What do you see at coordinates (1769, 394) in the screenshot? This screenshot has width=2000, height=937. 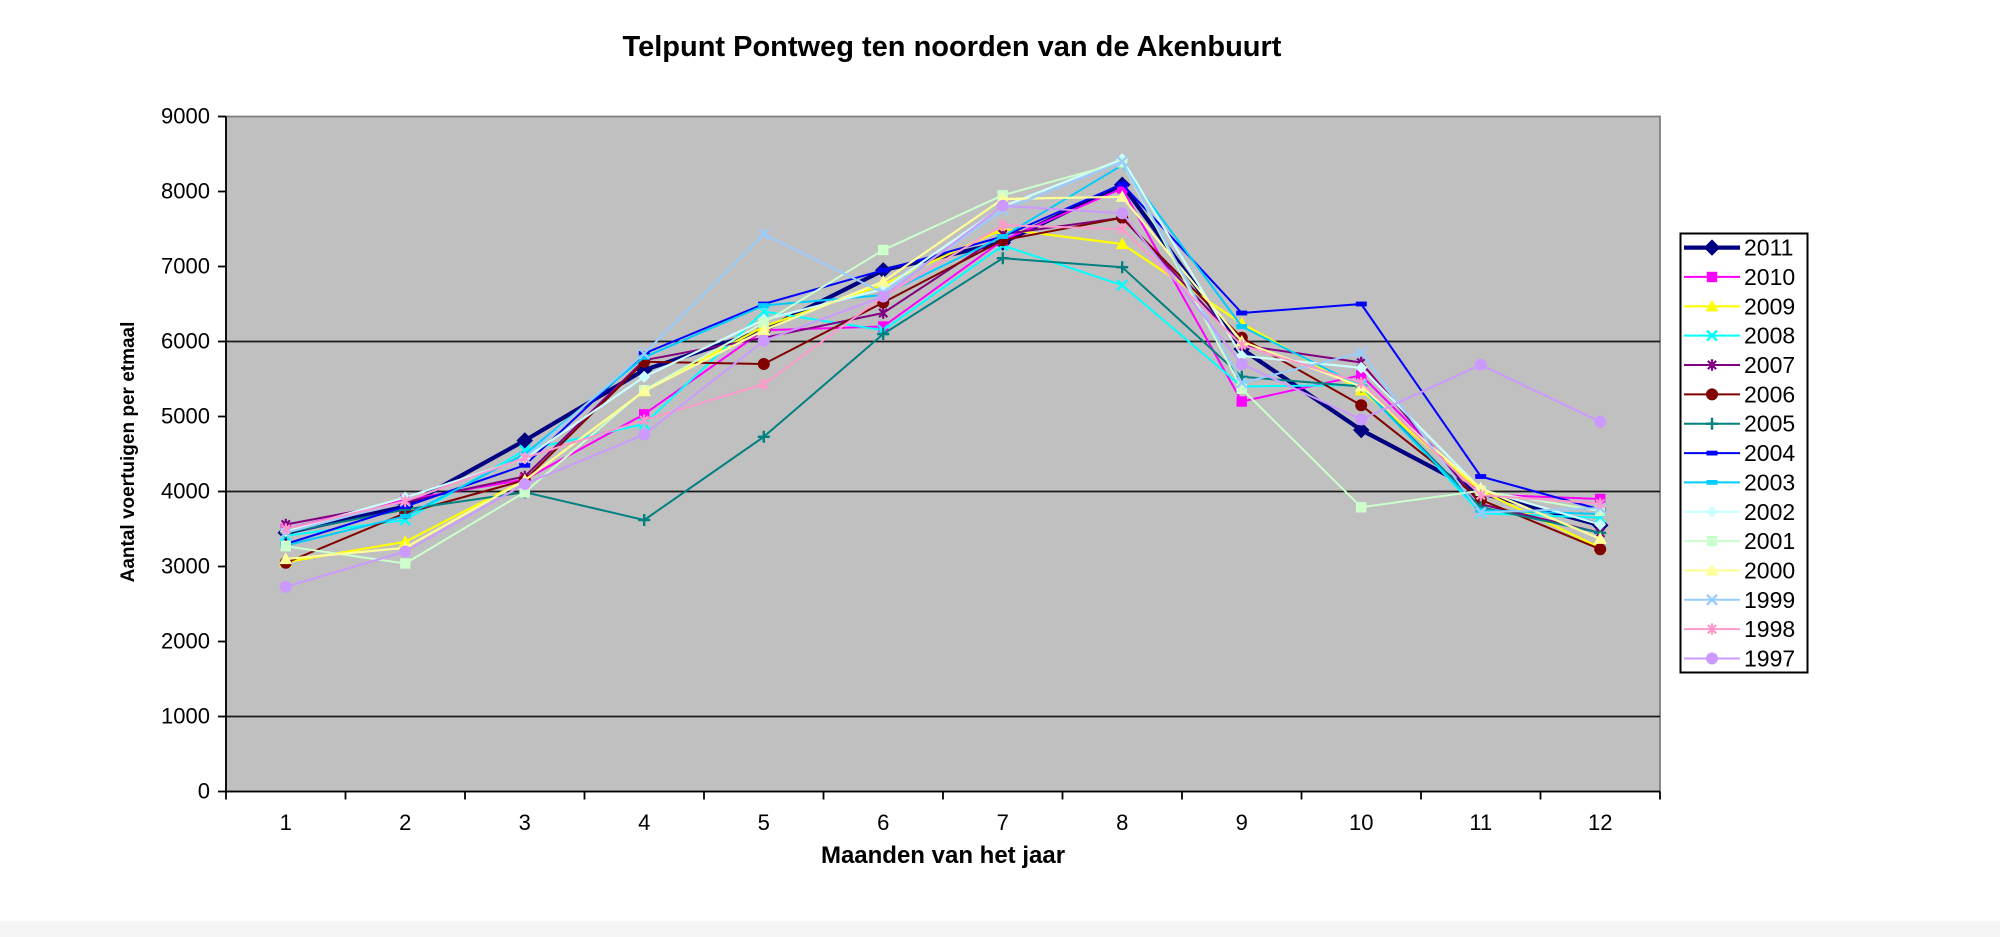 I see `svg-text: 2006` at bounding box center [1769, 394].